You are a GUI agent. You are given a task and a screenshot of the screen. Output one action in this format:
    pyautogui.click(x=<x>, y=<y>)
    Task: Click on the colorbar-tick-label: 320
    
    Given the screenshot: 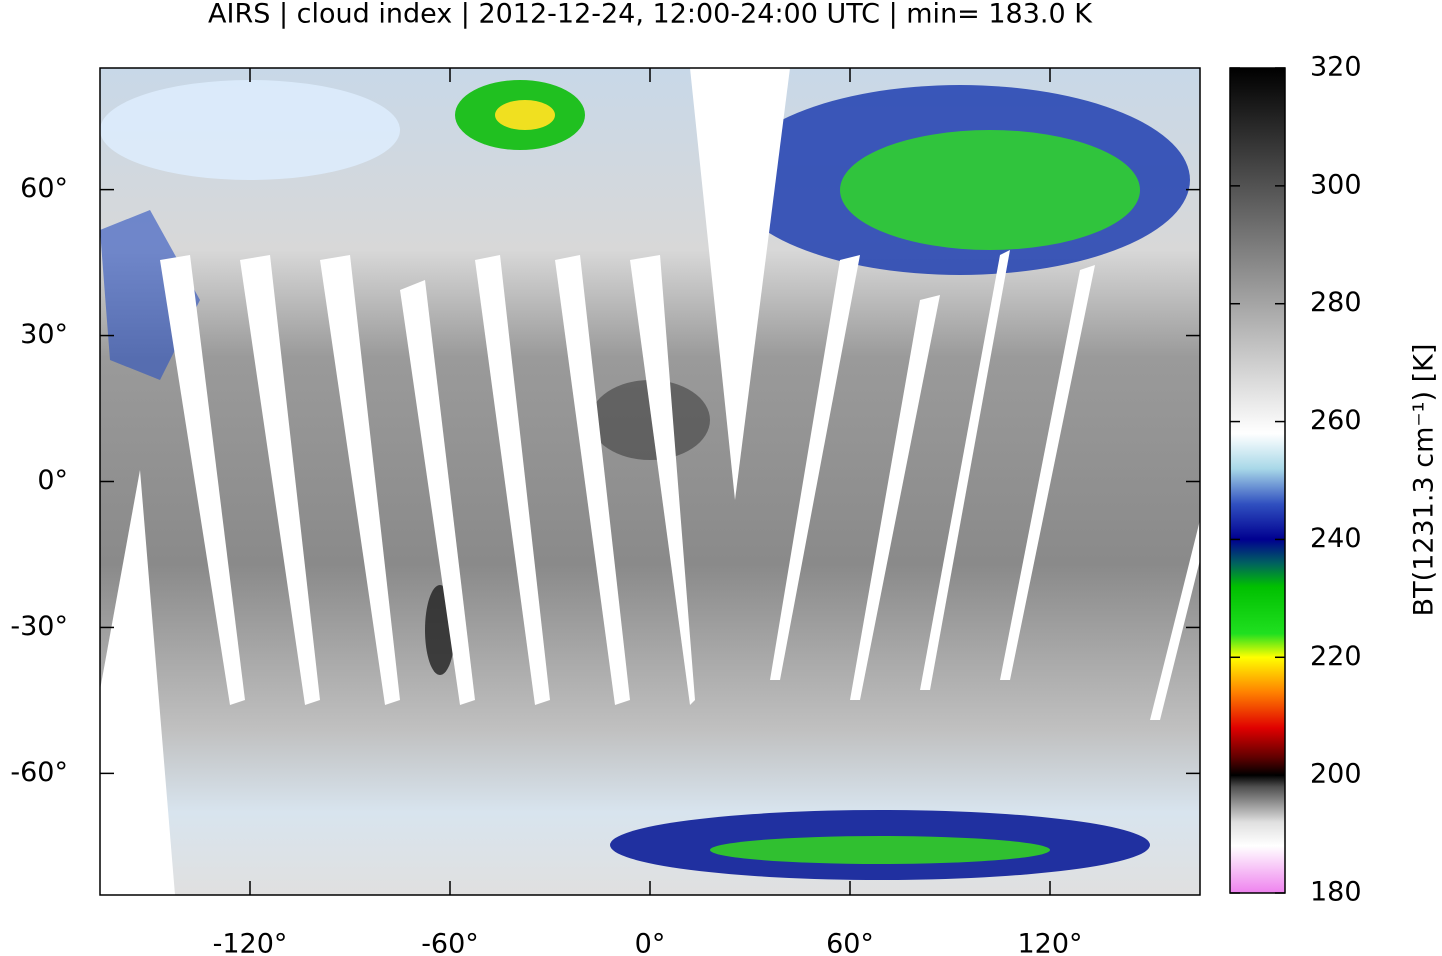 What is the action you would take?
    pyautogui.click(x=1336, y=67)
    